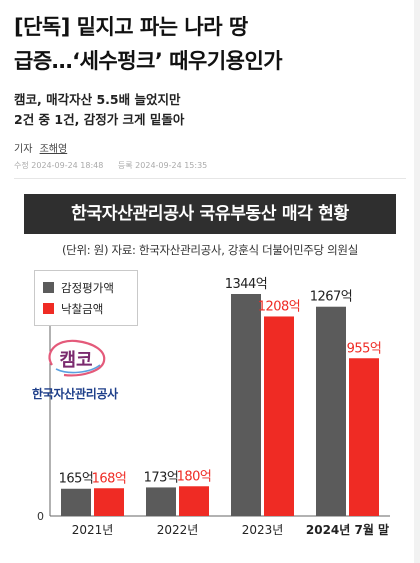  What do you see at coordinates (178, 530) in the screenshot?
I see `x-tick-label: 2022년` at bounding box center [178, 530].